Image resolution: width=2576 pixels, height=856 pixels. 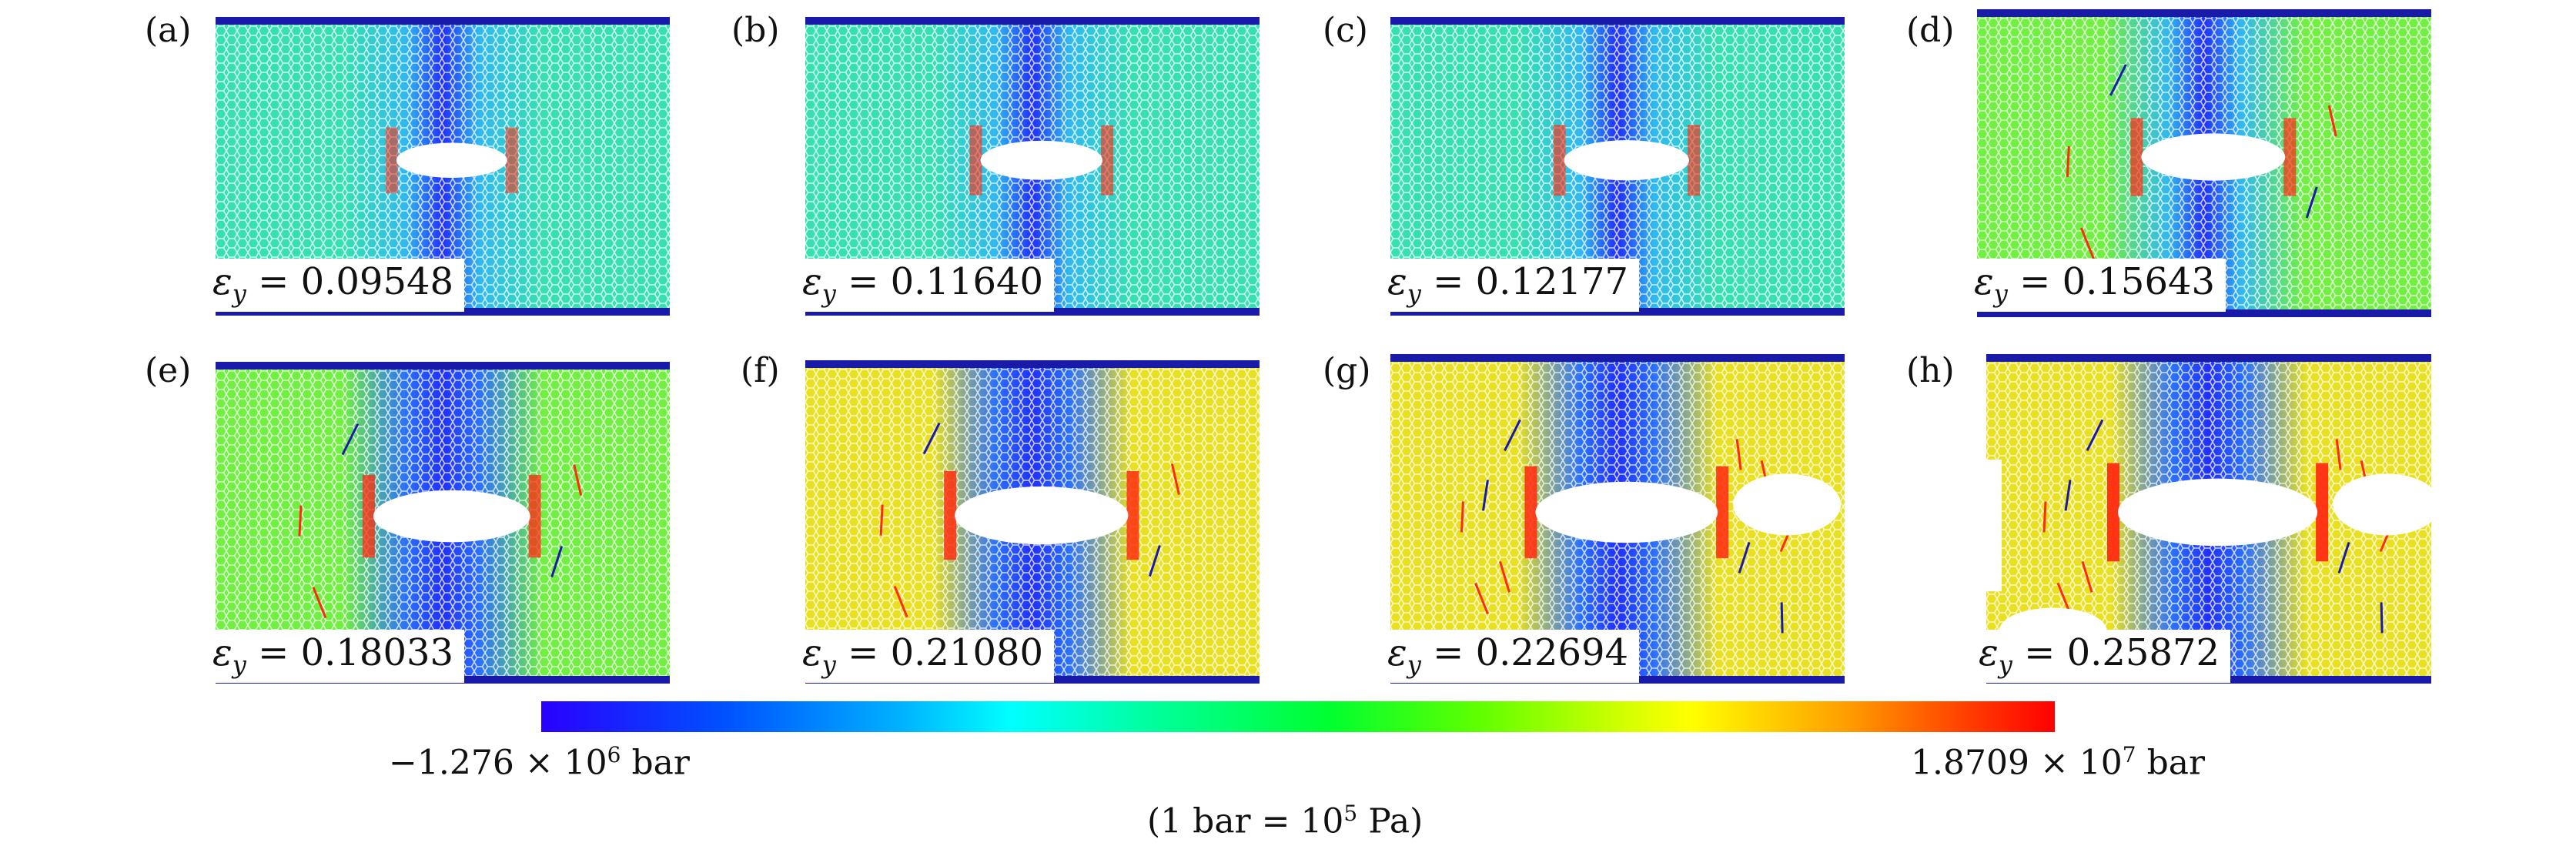 What do you see at coordinates (539, 762) in the screenshot?
I see `colorbar-min-label: −1.276 × 106 bar` at bounding box center [539, 762].